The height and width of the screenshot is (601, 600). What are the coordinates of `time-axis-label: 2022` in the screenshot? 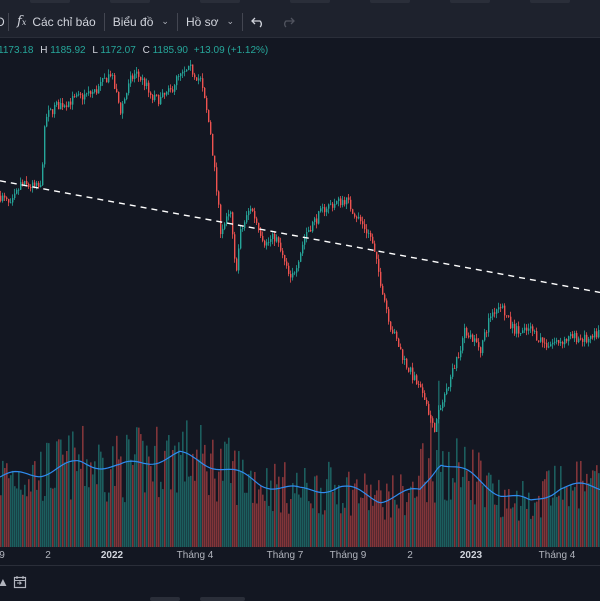 It's located at (112, 555).